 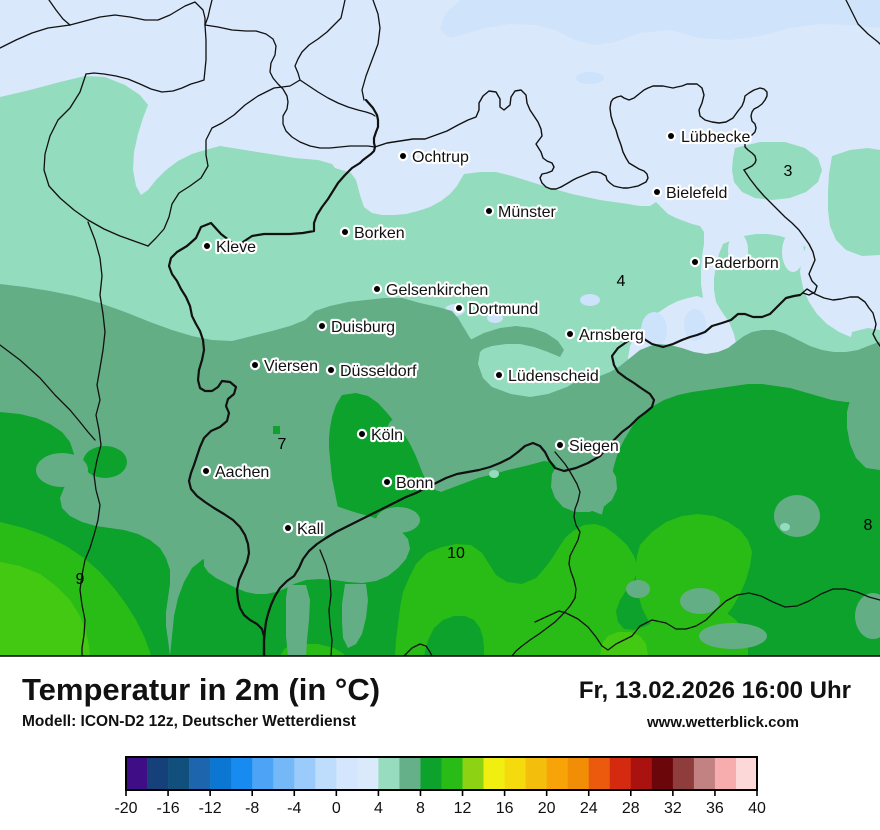 What do you see at coordinates (437, 290) in the screenshot?
I see `svg-text: Gelsenkirchen` at bounding box center [437, 290].